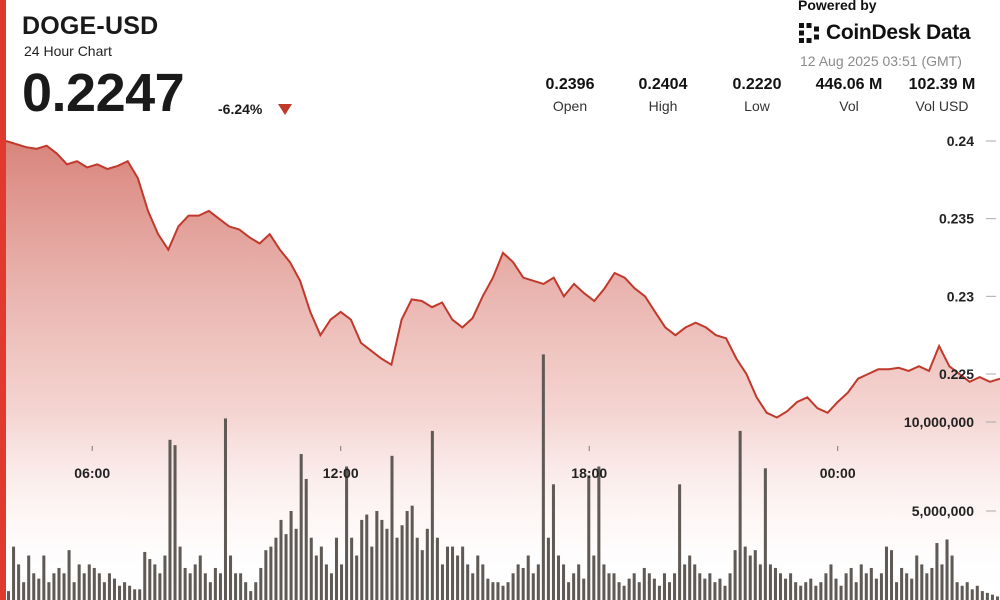 Image resolution: width=1000 pixels, height=600 pixels. Describe the element at coordinates (757, 106) in the screenshot. I see `stat-label: Low` at that location.